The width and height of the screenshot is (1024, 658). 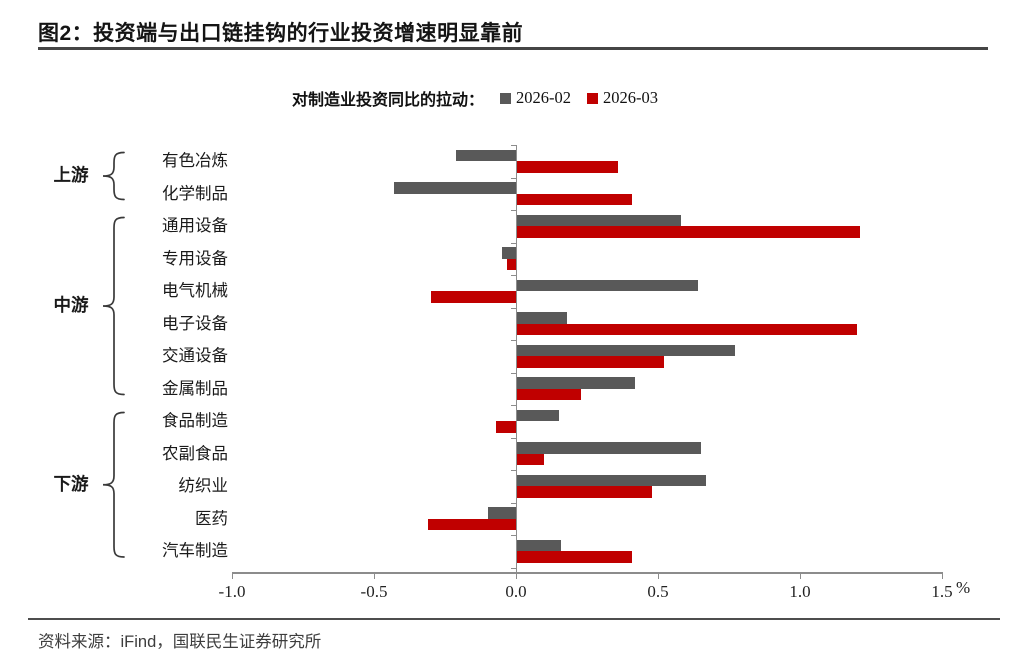 I want to click on x-axis-tick-label: -1.0, so click(x=232, y=591).